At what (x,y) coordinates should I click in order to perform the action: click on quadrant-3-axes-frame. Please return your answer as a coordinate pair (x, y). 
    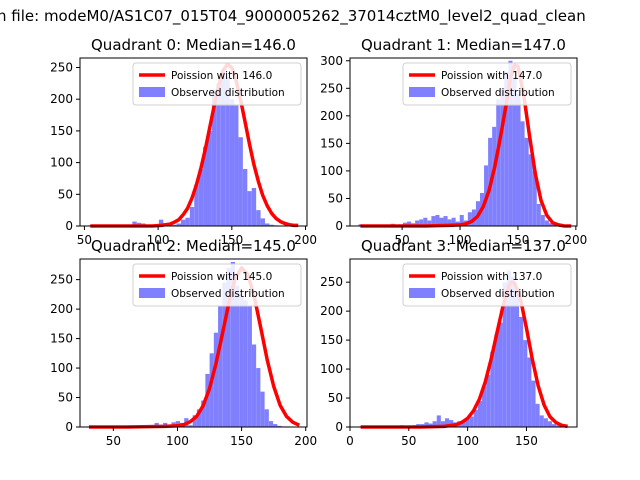
    Looking at the image, I should click on (463, 343).